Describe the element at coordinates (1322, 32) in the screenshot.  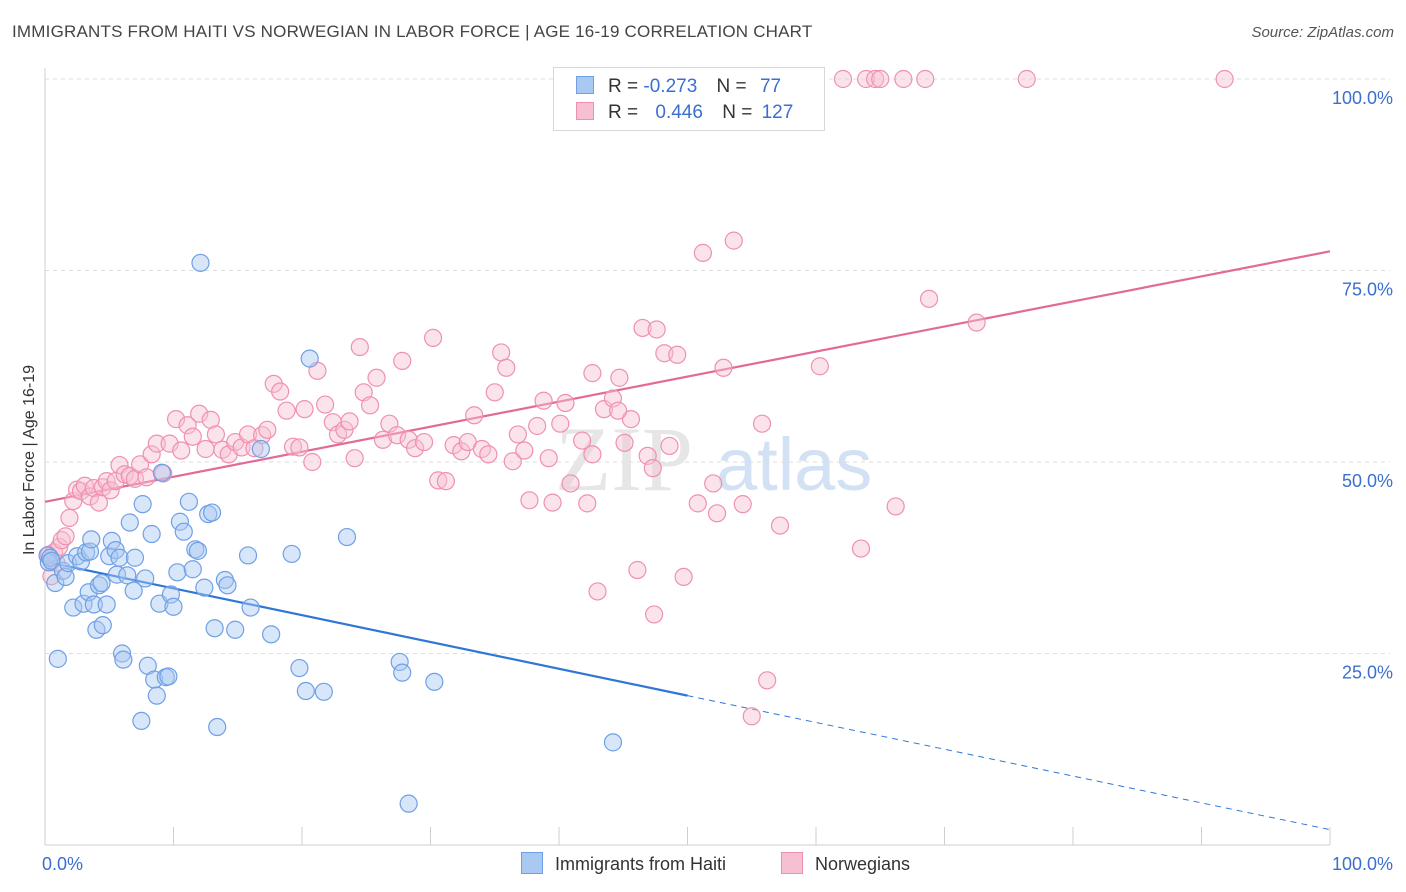
I see `source-label: Source: ZipAtlas.com` at that location.